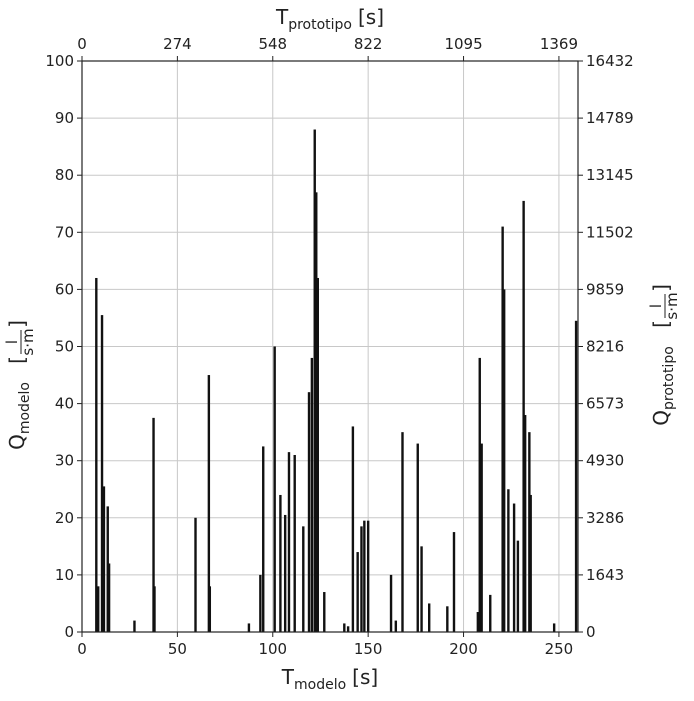 The width and height of the screenshot is (694, 701). Describe the element at coordinates (463, 44) in the screenshot. I see `x-top-tick-label: 1095` at that location.